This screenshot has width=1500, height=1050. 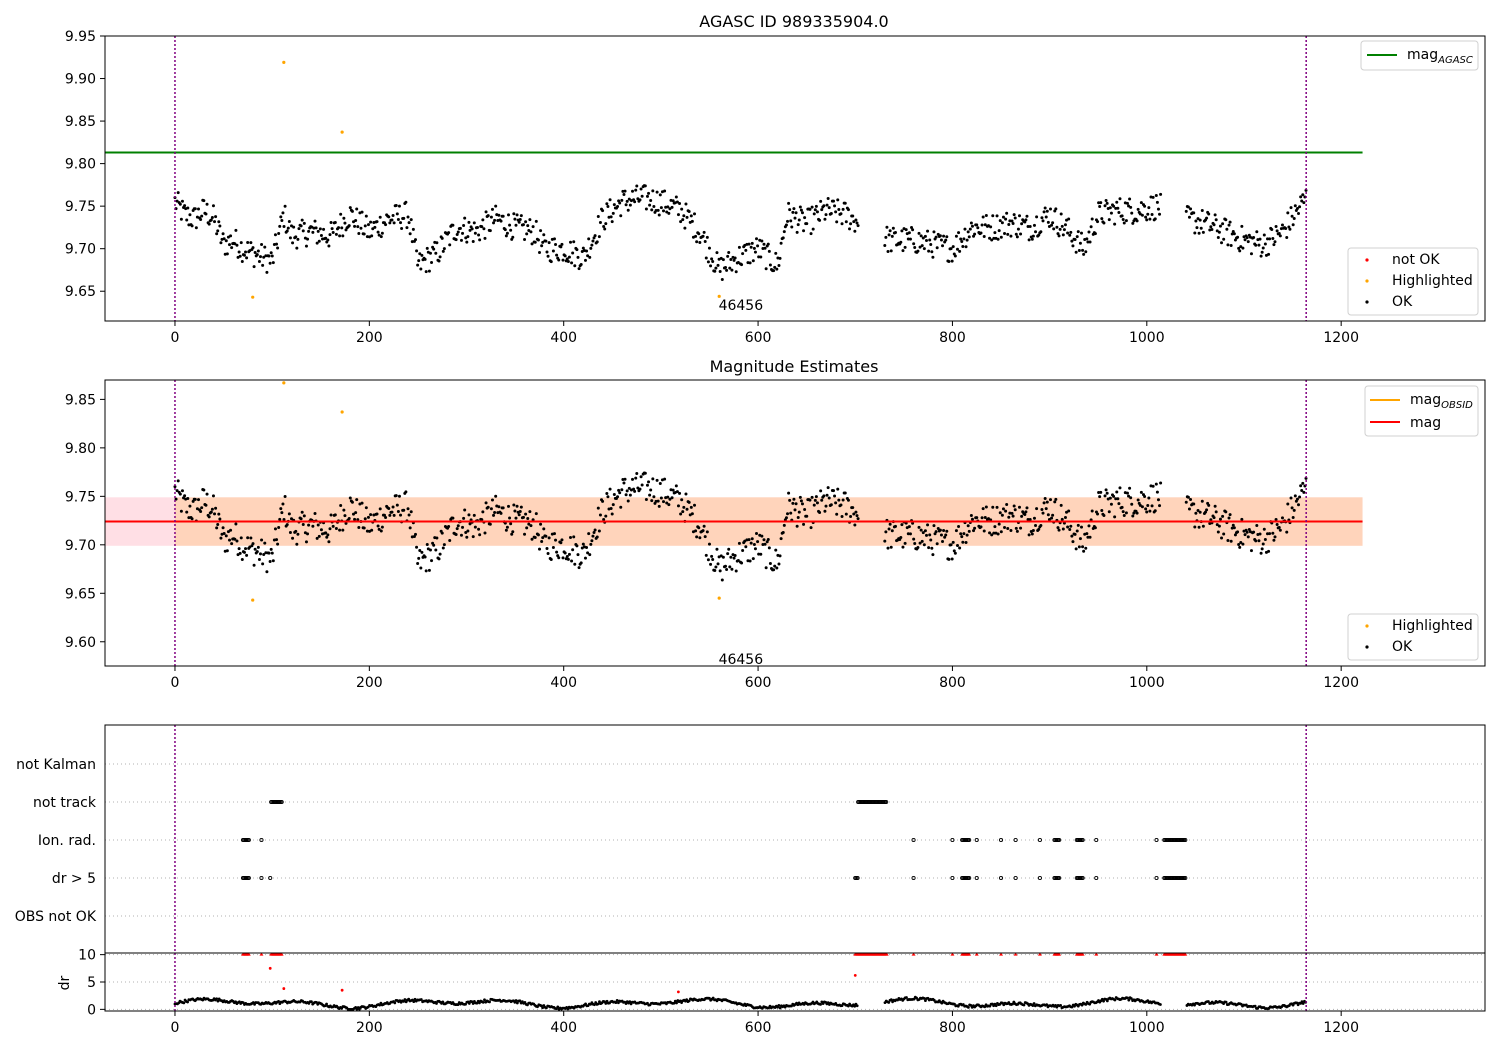 What do you see at coordinates (56, 765) in the screenshot?
I see `flag-row-label: not Kalman` at bounding box center [56, 765].